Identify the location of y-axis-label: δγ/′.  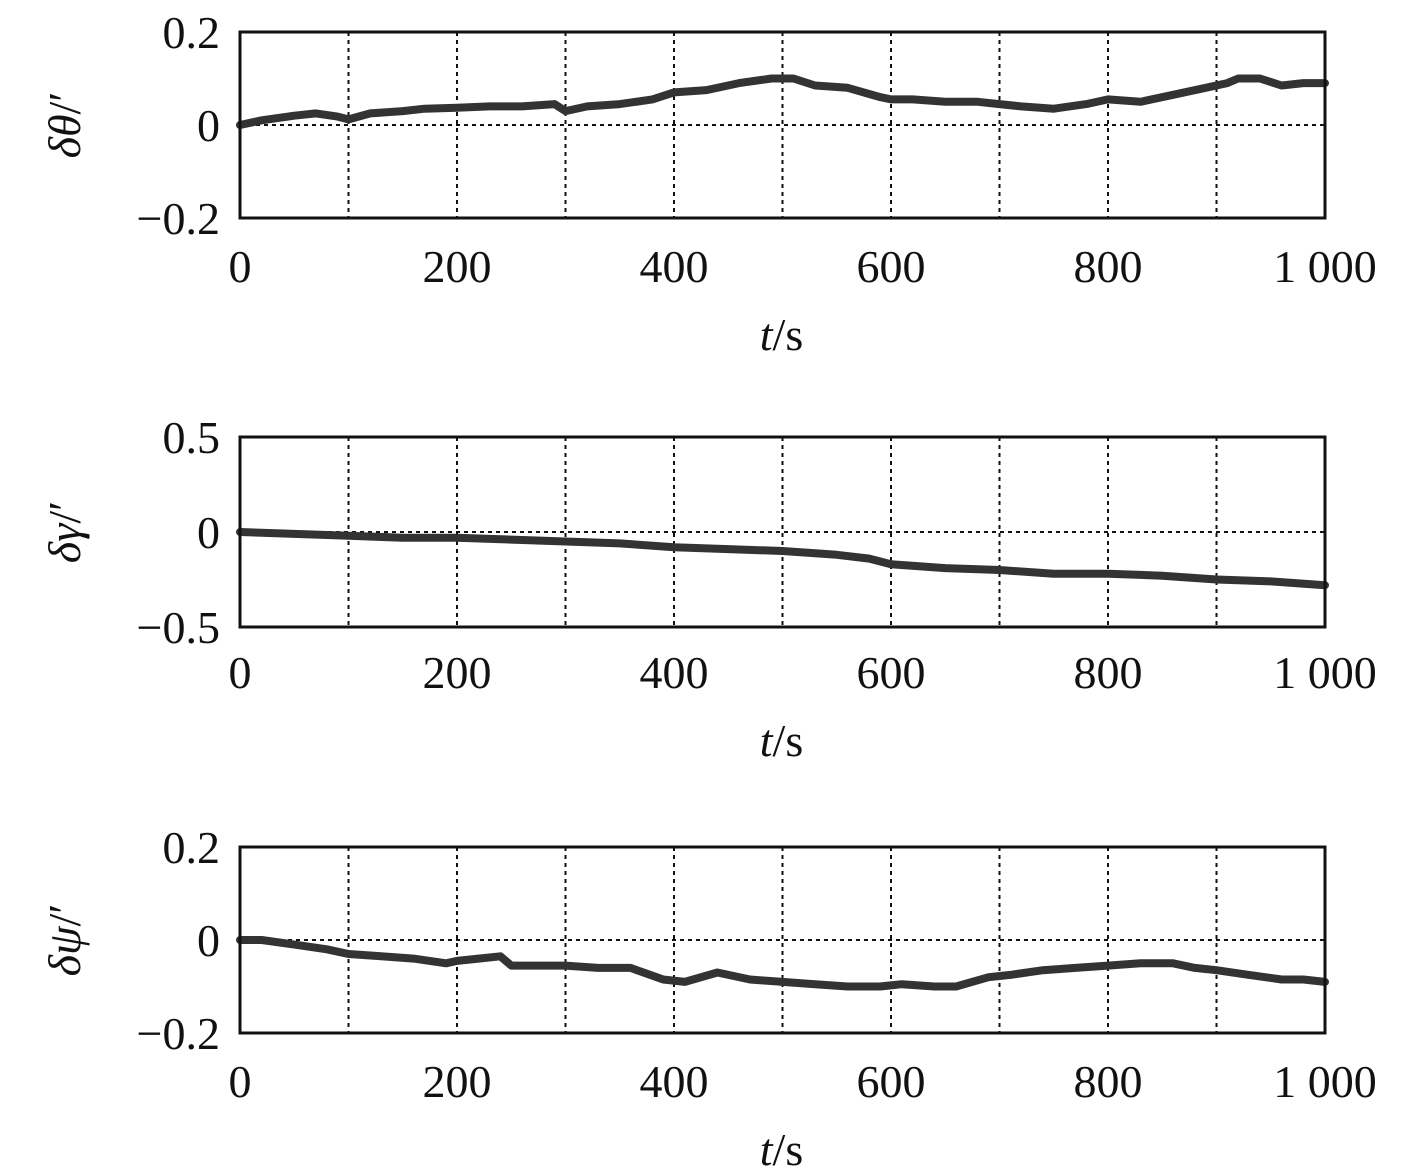
(64, 532).